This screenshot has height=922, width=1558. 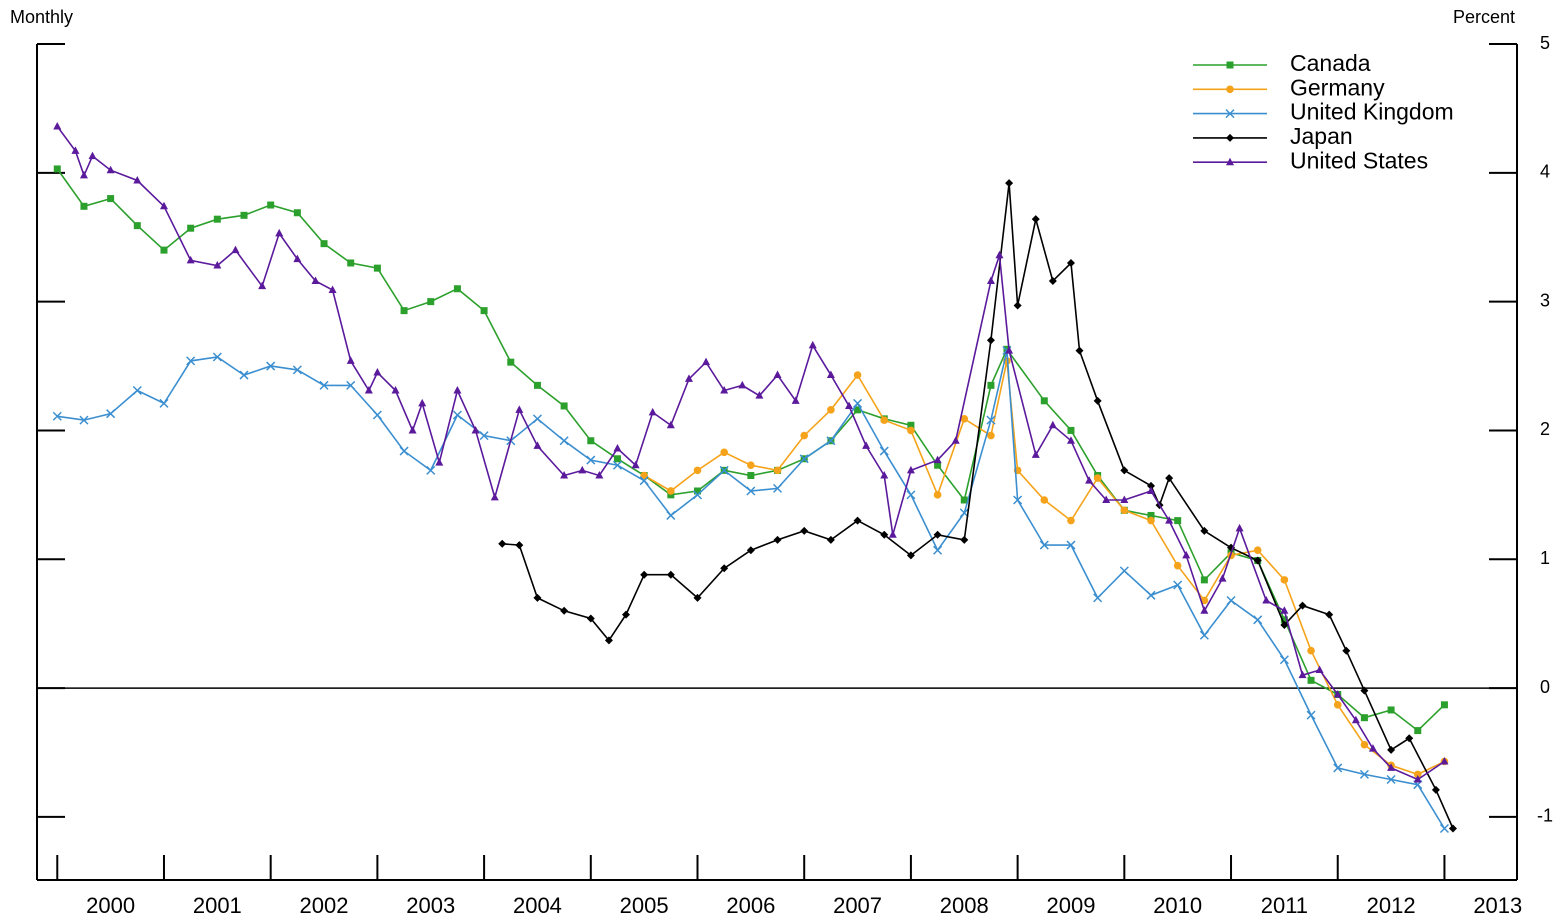 What do you see at coordinates (1545, 172) in the screenshot?
I see `y-tick-label: 4` at bounding box center [1545, 172].